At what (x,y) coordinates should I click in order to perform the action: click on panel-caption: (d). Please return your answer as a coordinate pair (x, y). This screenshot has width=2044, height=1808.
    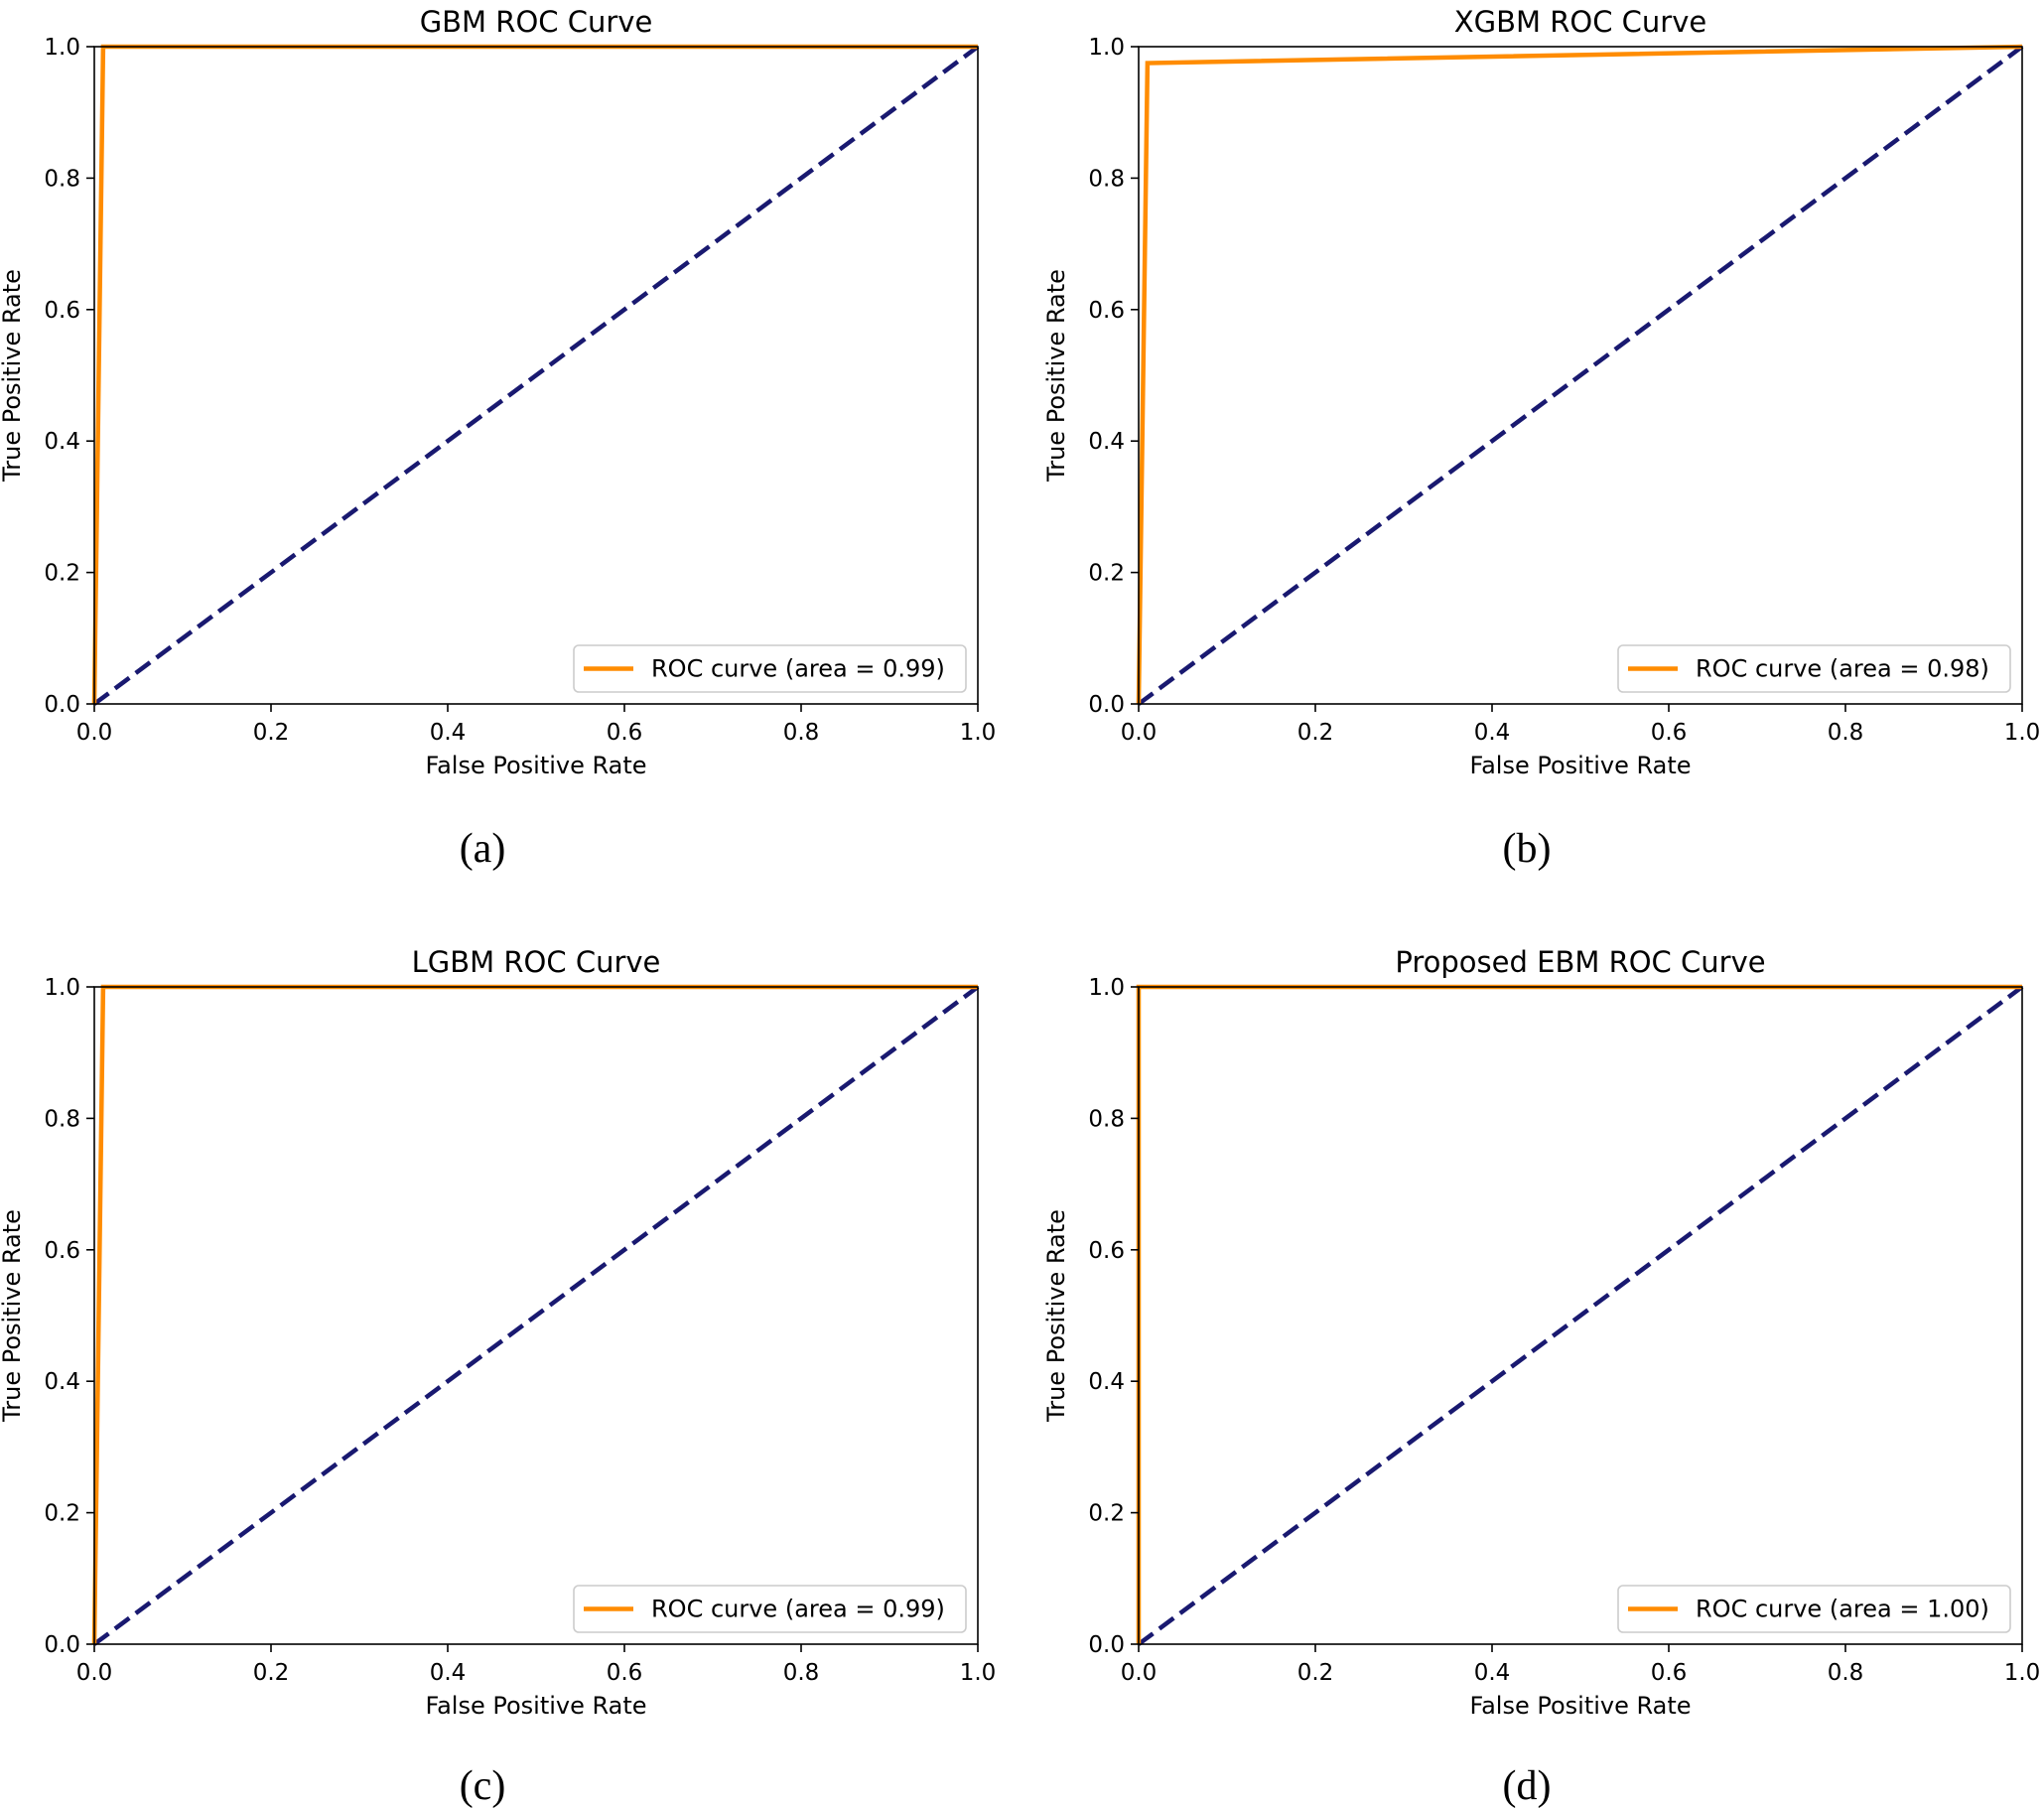
    Looking at the image, I should click on (1528, 1786).